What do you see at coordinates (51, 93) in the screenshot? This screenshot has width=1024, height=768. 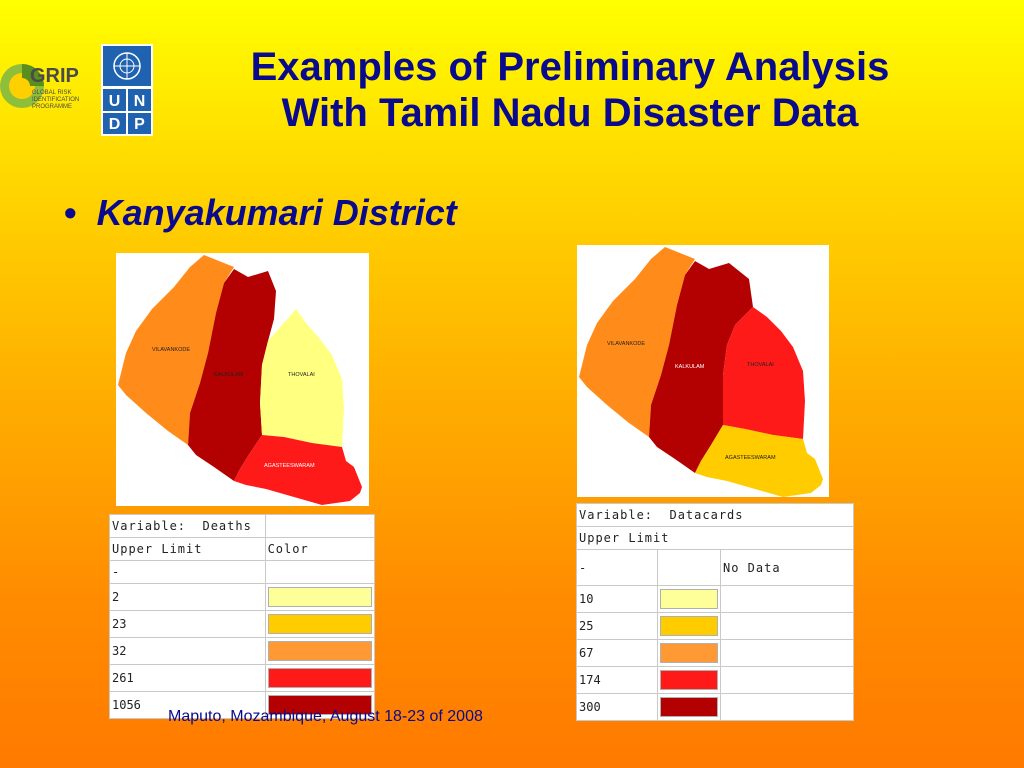 I see `grip-logo-sub1: GLOBAL RISK` at bounding box center [51, 93].